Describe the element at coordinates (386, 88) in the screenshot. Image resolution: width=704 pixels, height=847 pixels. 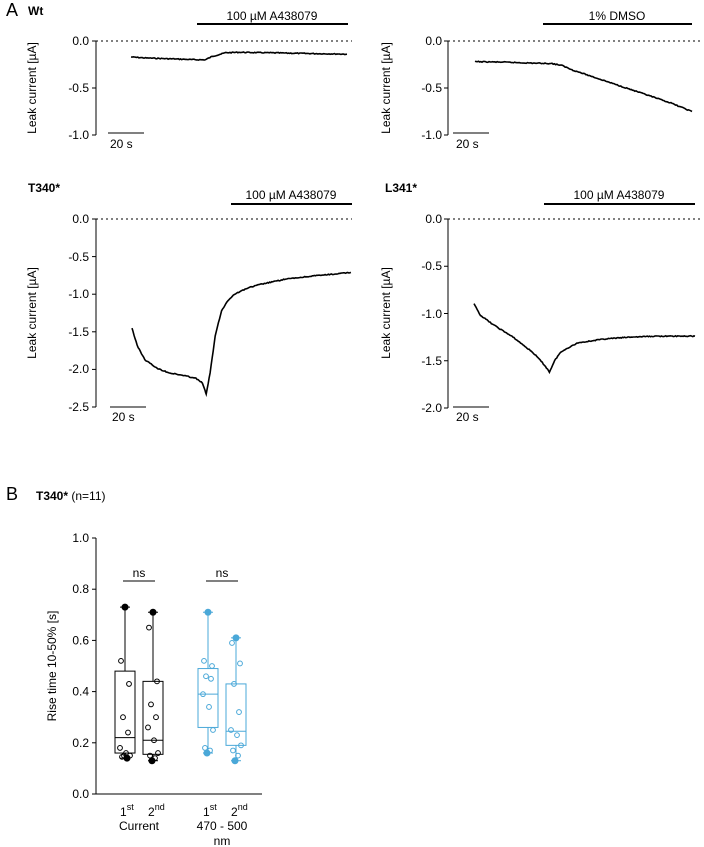
I see `y-axis-label-dmso: Leak current [µA]` at that location.